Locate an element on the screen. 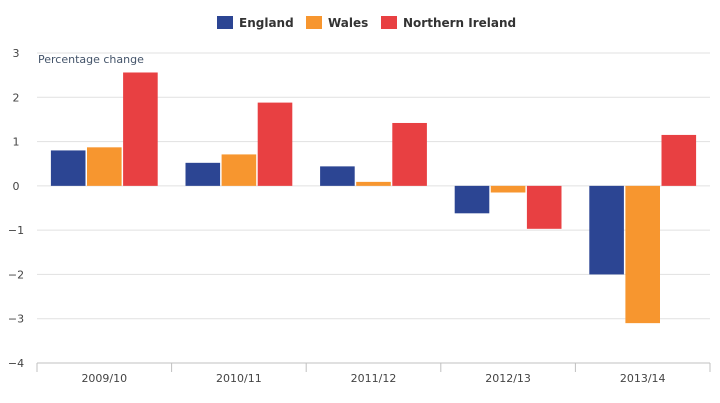 Image resolution: width=720 pixels, height=403 pixels. legend-swatch-wales is located at coordinates (314, 22).